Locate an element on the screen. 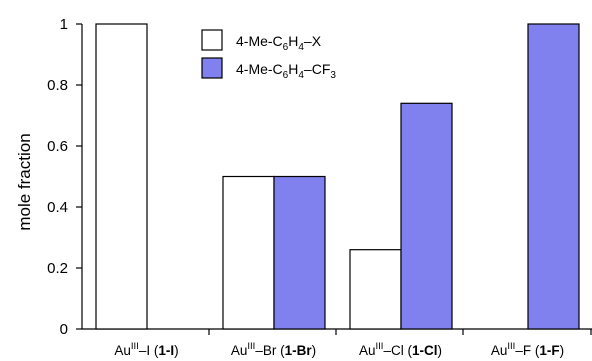 The height and width of the screenshot is (361, 592). legend-label: 4-Me-C6H4–CF3 is located at coordinates (286, 71).